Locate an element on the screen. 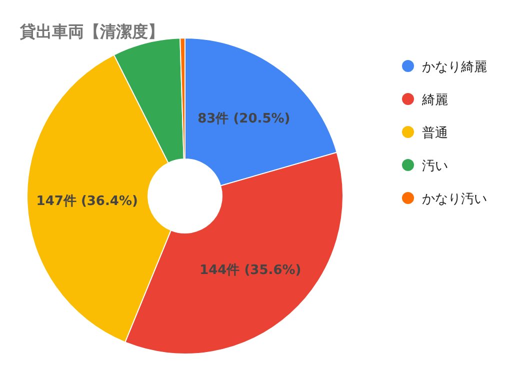 The image size is (516, 371). legend-label: かなり汚い is located at coordinates (454, 199).